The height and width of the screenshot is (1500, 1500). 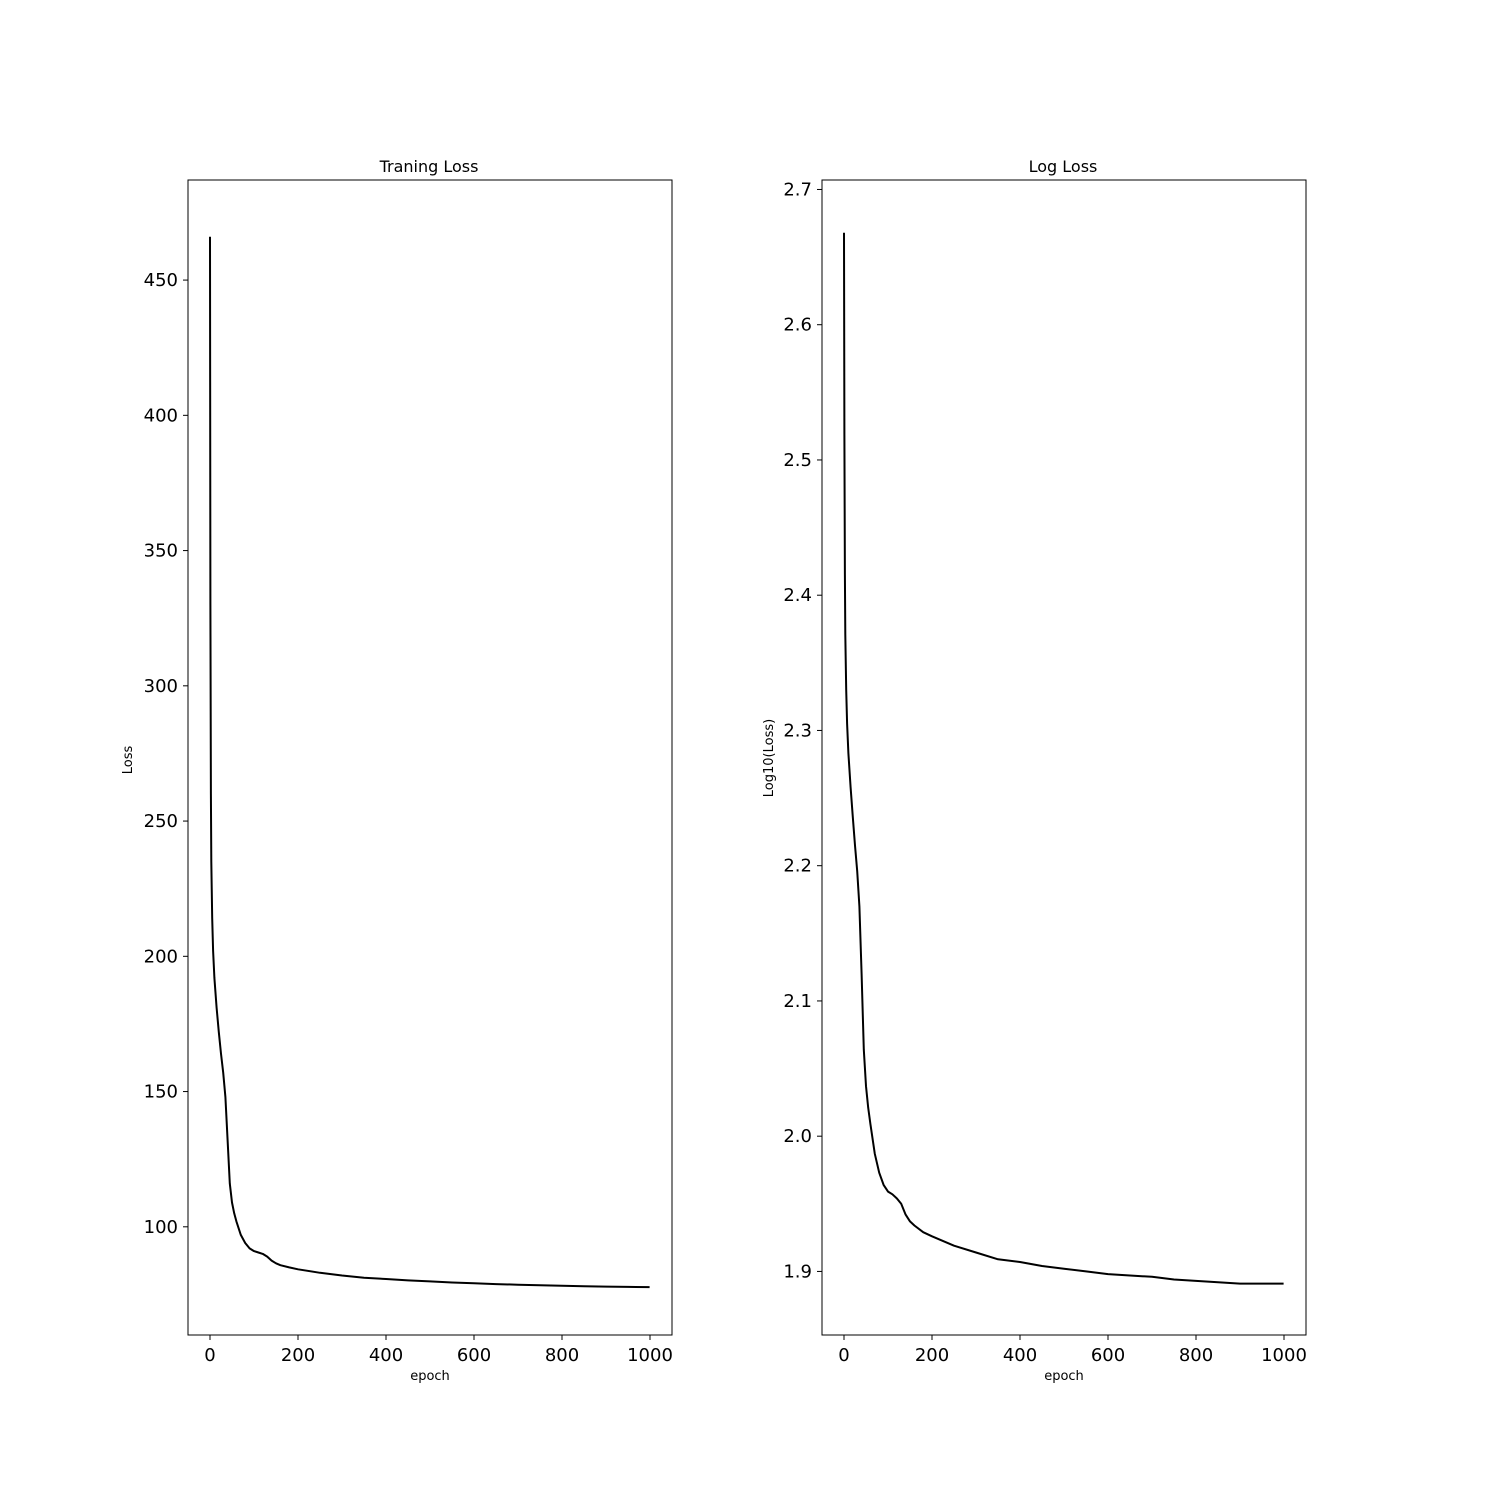 I want to click on y-tick-label: 300, so click(x=161, y=686).